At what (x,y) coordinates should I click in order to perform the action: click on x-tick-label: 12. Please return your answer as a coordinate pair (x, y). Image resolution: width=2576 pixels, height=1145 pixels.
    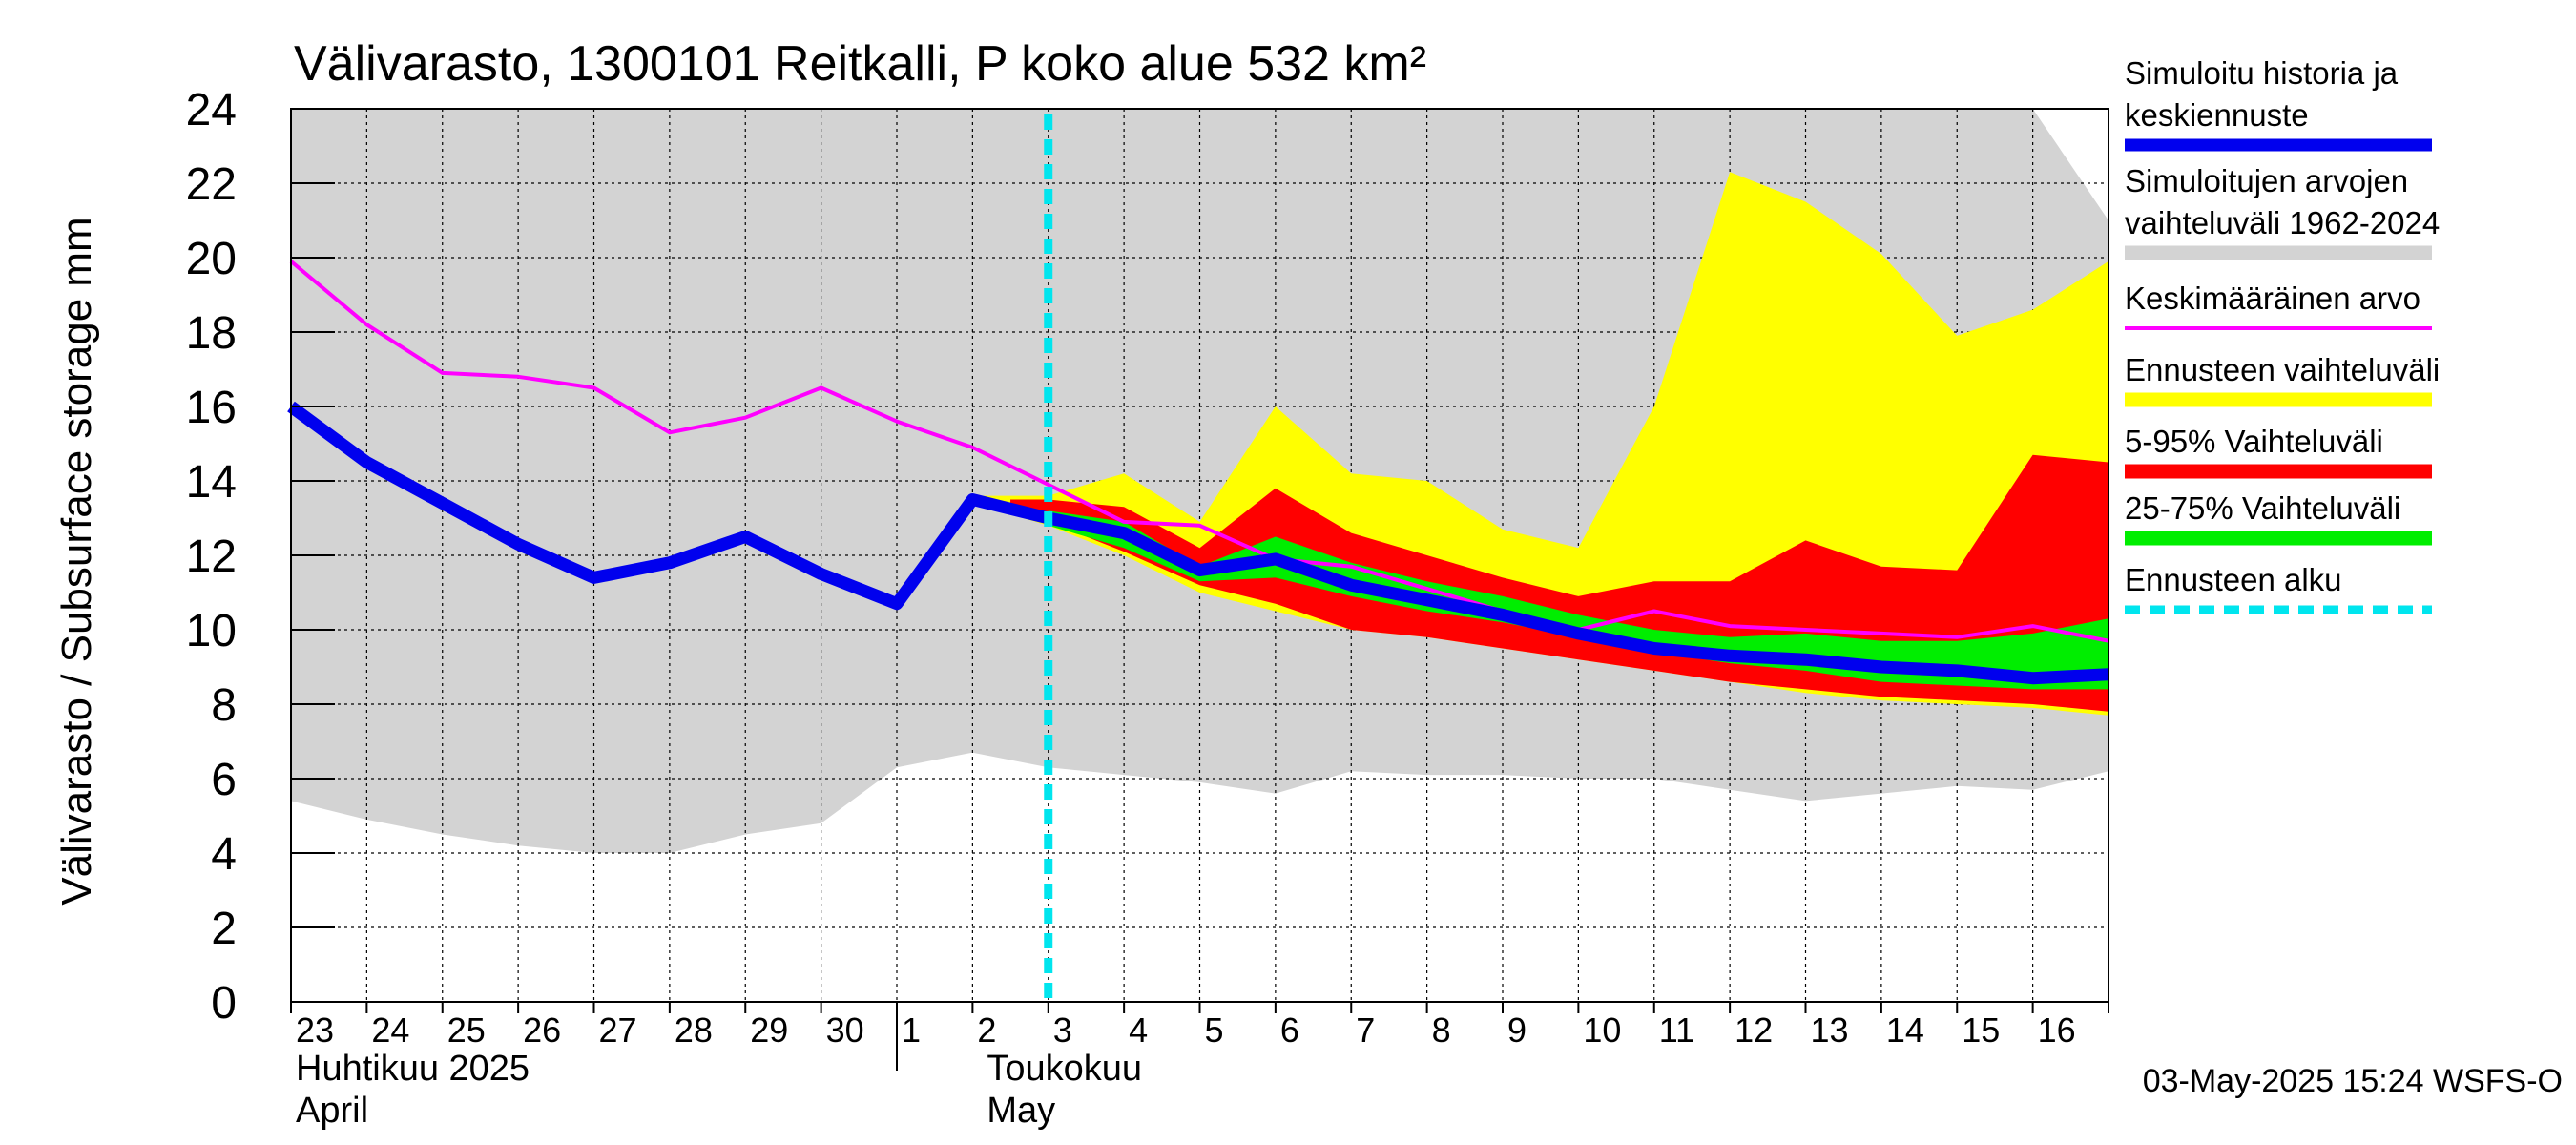
    Looking at the image, I should click on (1754, 1030).